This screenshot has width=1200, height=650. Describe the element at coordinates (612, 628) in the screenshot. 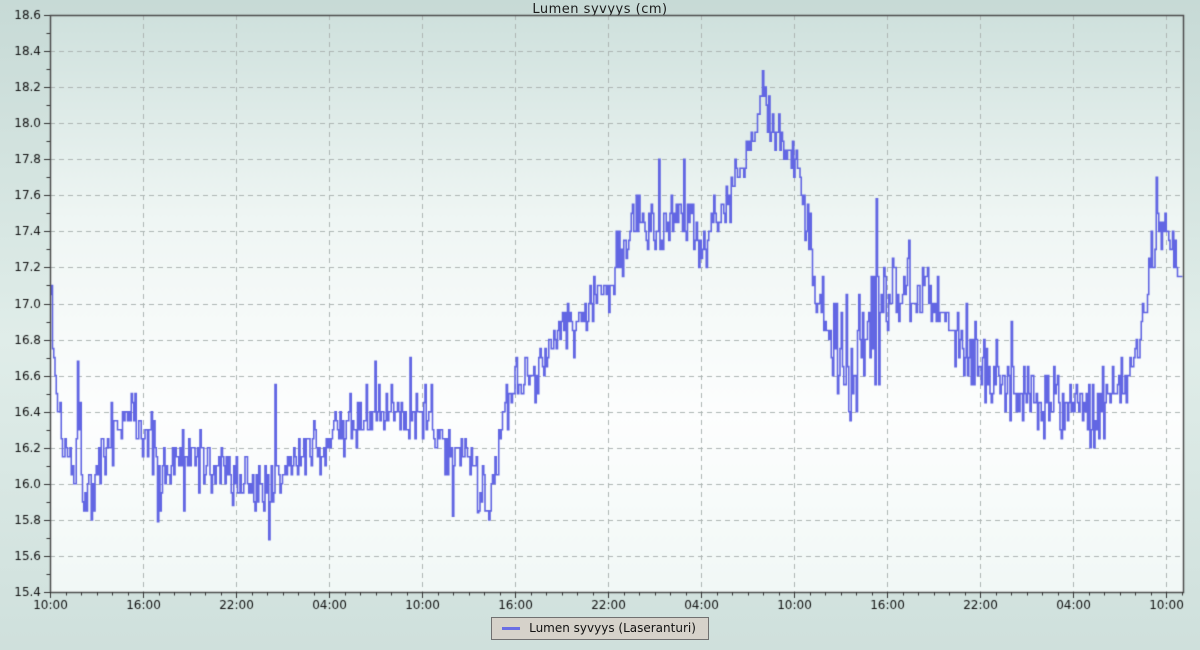

I see `legend-label: Lumen syvyys (Laseranturi)` at that location.